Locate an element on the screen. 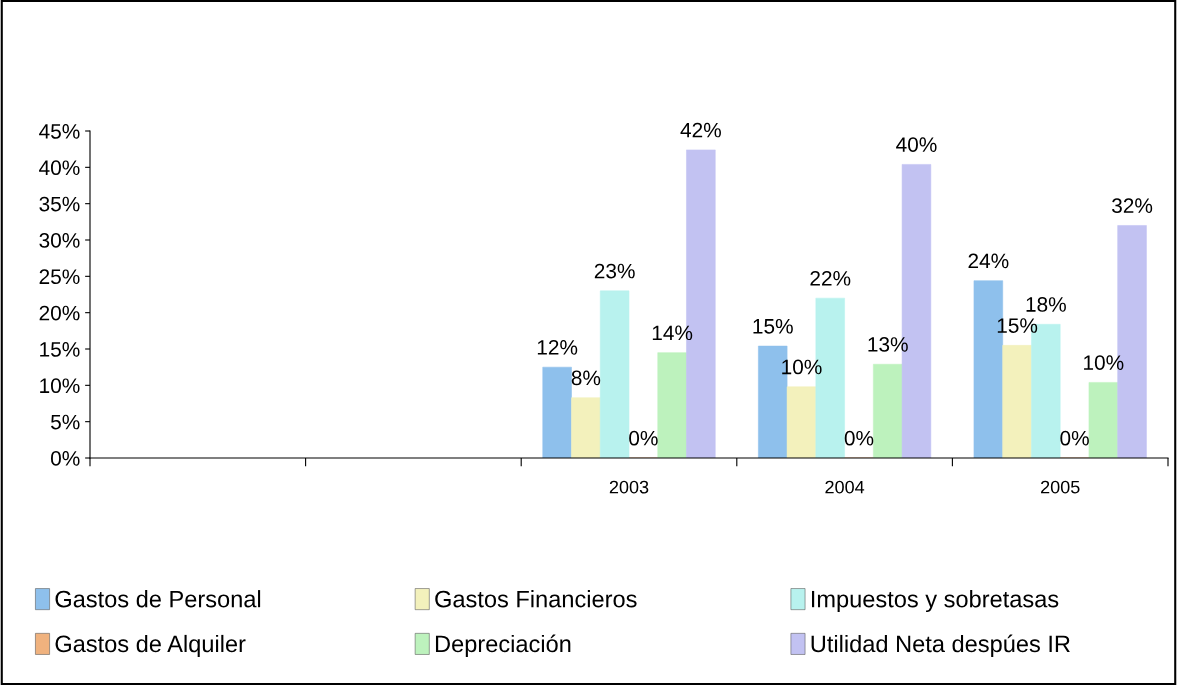 The width and height of the screenshot is (1177, 685). y-tick-label: 10% is located at coordinates (60, 386).